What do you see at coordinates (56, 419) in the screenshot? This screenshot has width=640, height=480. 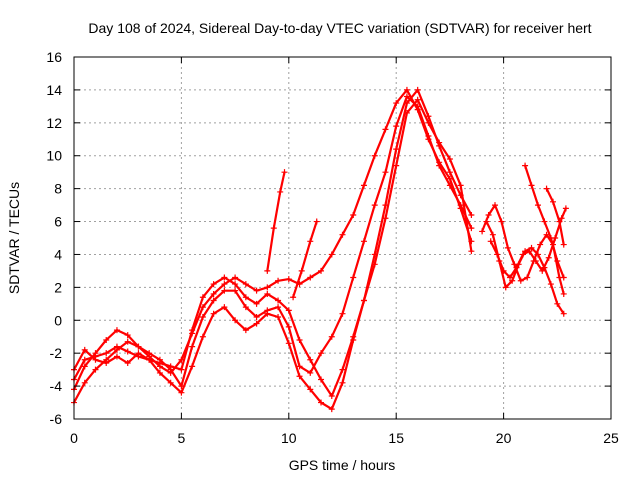 I see `y-tick-label-0: -6` at bounding box center [56, 419].